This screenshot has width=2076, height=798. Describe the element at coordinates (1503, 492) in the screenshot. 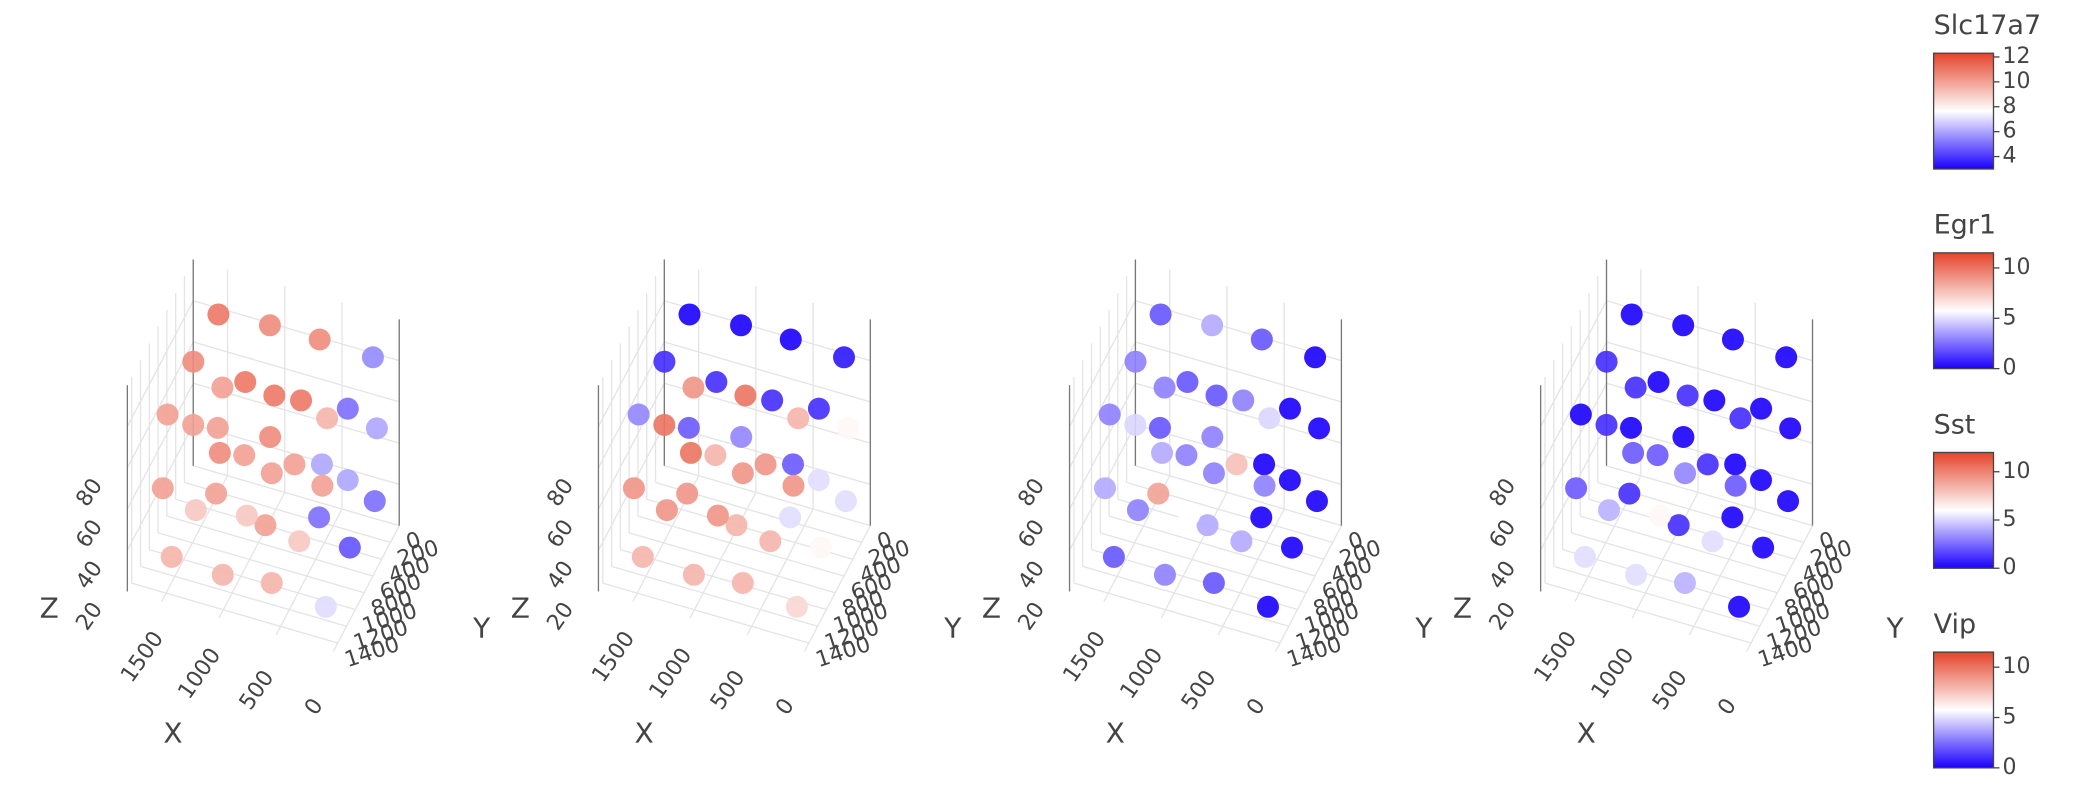

I see `z-tick-label: 80` at that location.